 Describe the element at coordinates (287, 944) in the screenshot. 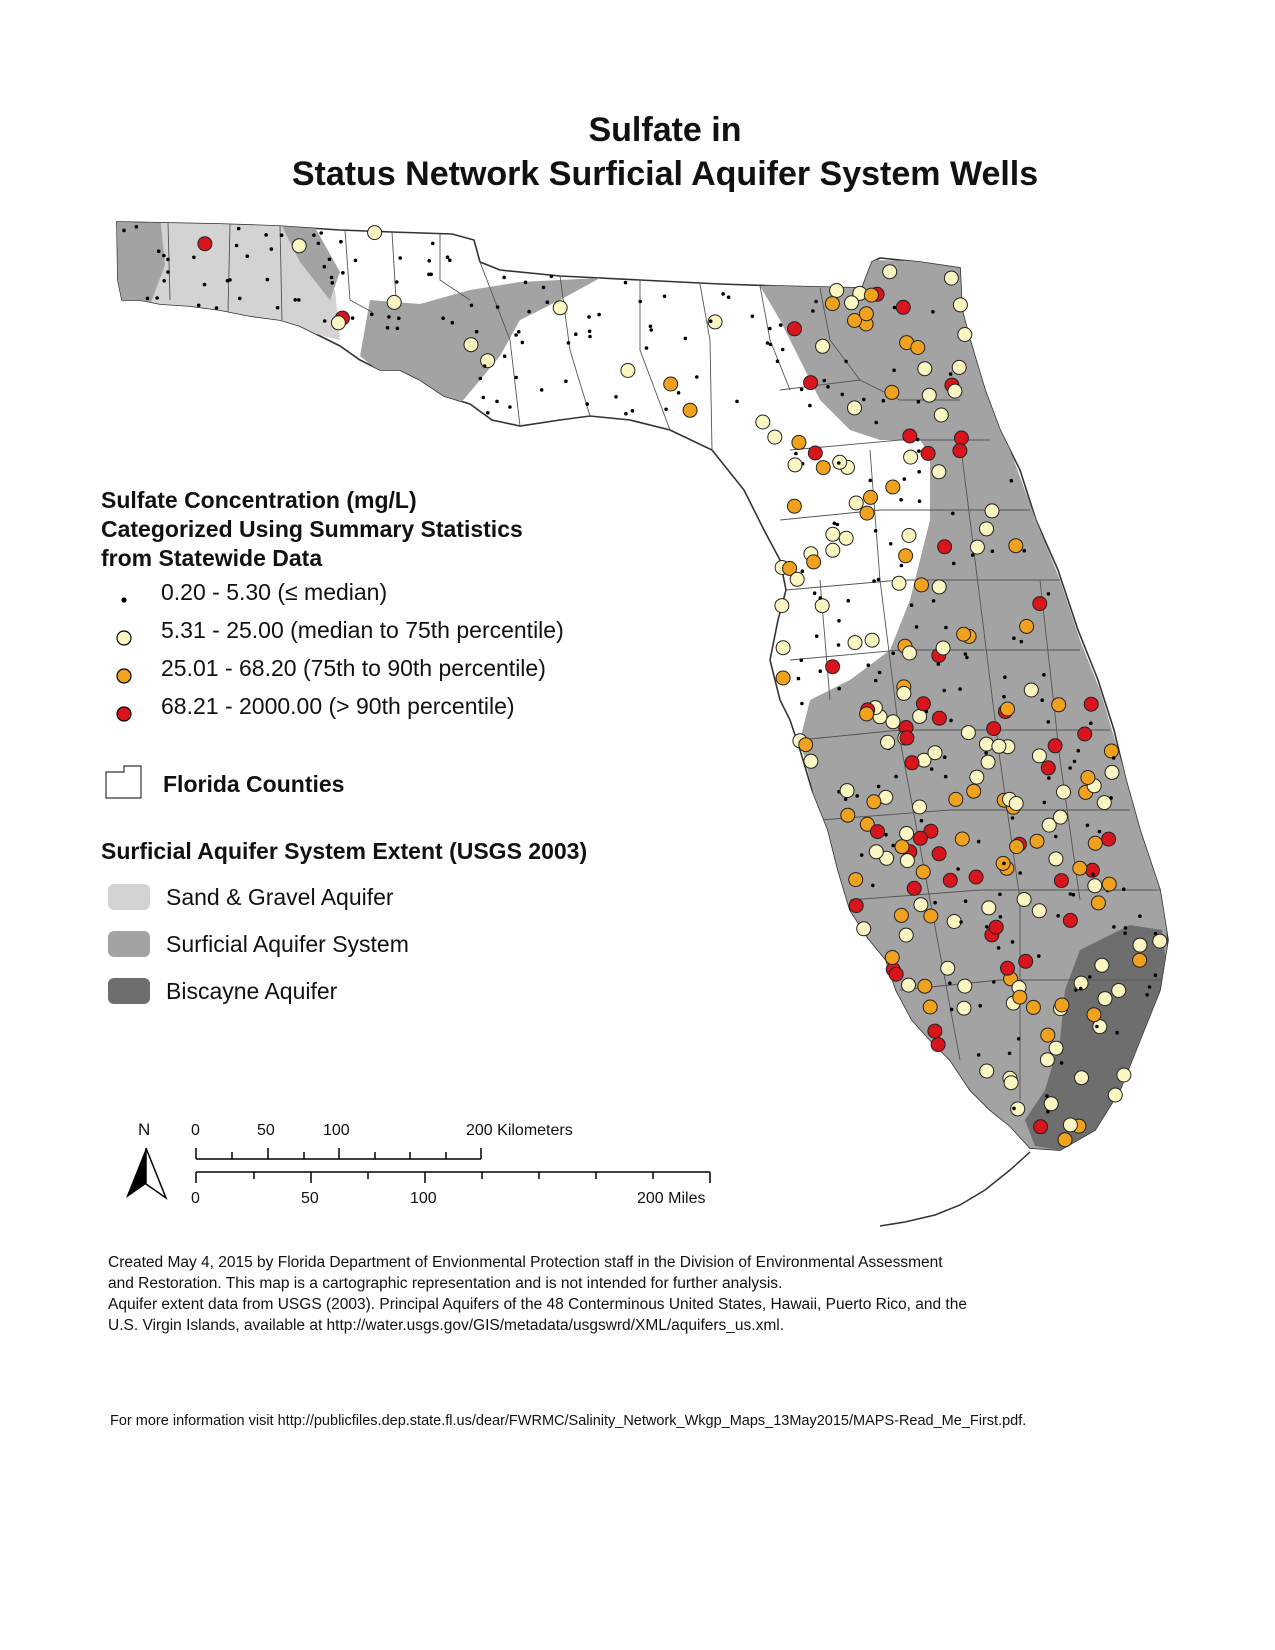

I see `legend-aquifer-label: Surficial Aquifer System` at that location.